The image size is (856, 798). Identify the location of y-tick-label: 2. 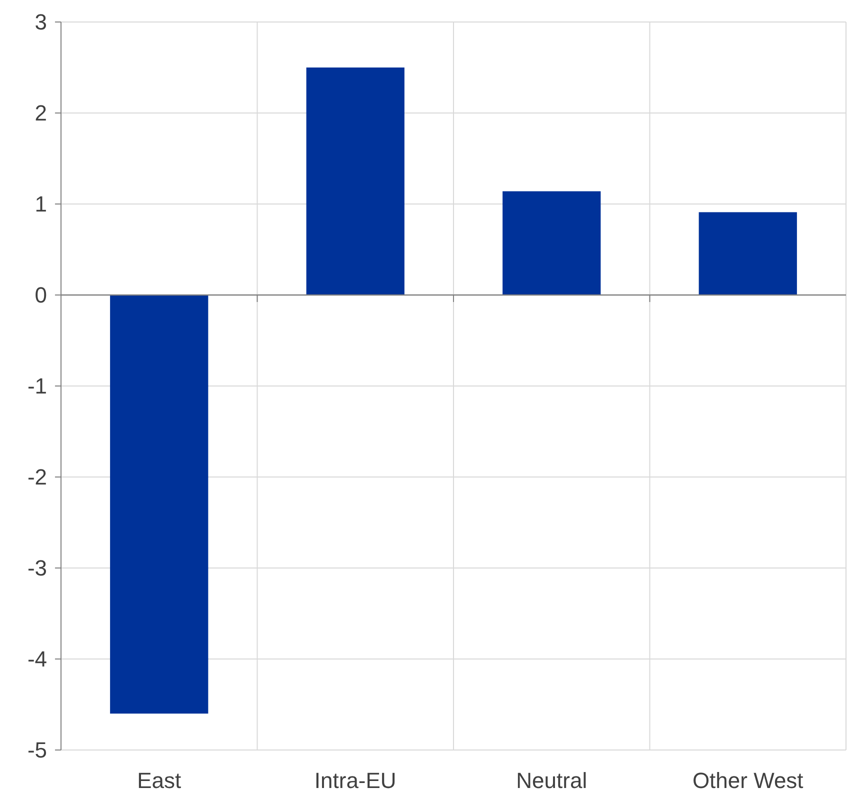
(40, 113).